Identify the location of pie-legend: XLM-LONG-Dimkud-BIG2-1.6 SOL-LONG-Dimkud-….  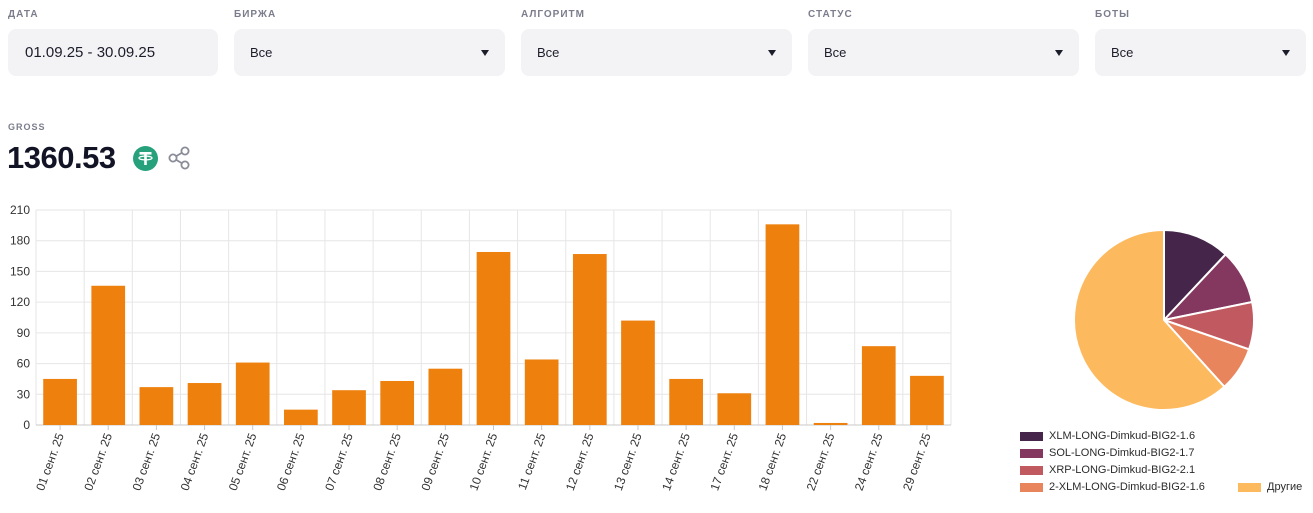
(1165, 465).